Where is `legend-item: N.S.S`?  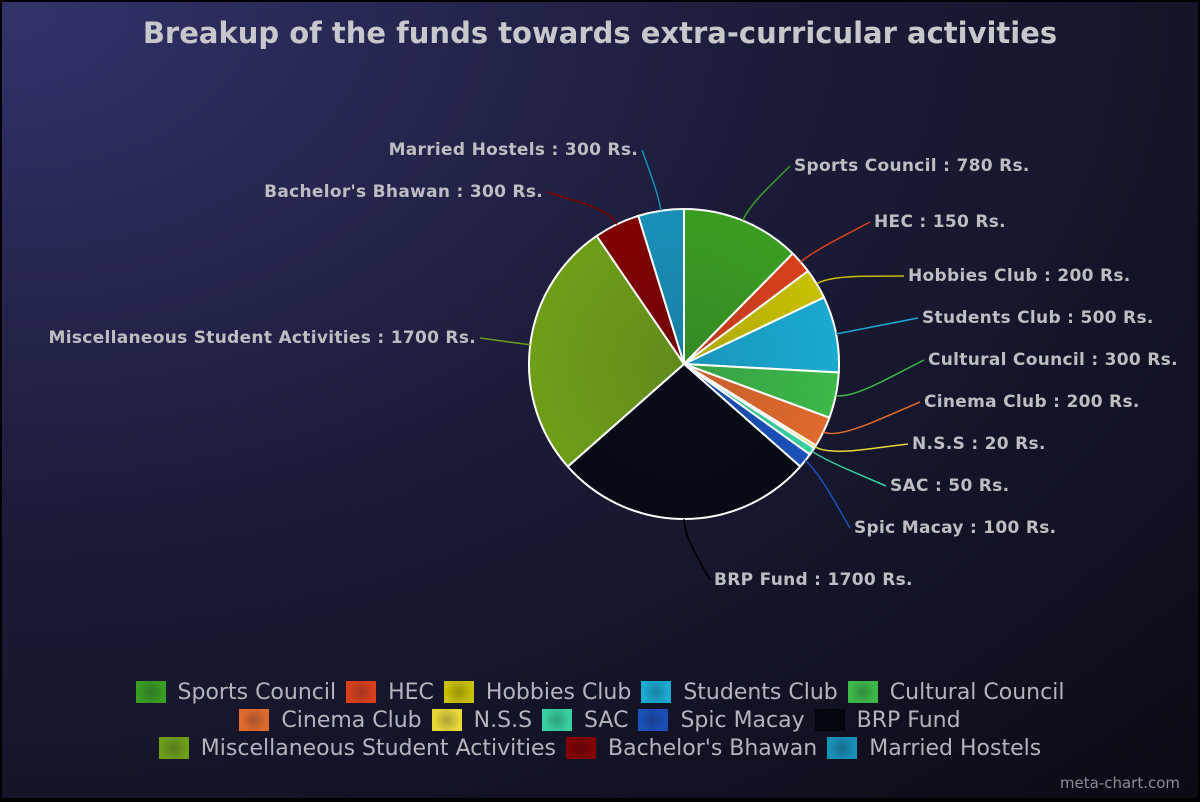 legend-item: N.S.S is located at coordinates (482, 720).